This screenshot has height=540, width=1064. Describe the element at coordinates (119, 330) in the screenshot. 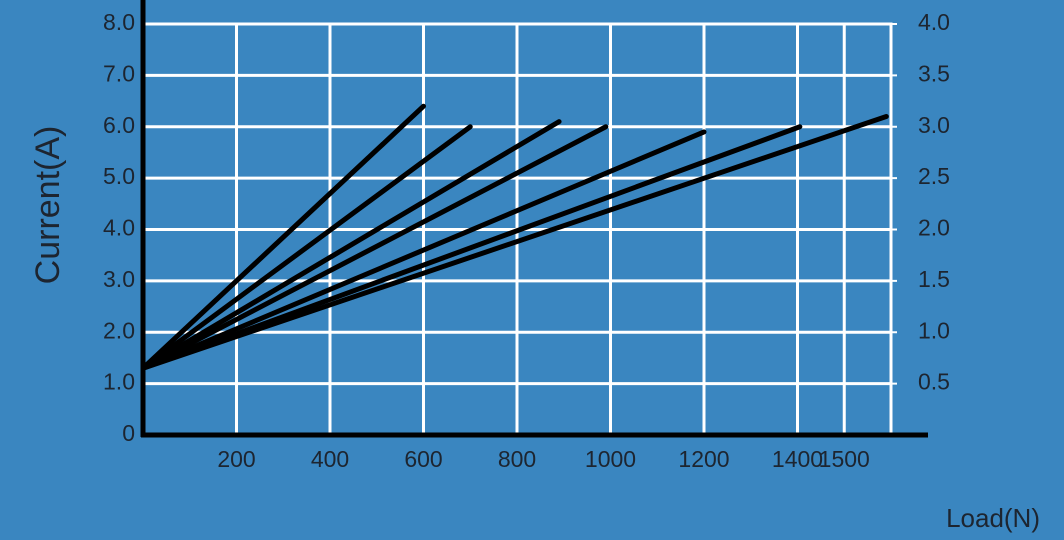

I see `y-tick-label: 2.0` at that location.